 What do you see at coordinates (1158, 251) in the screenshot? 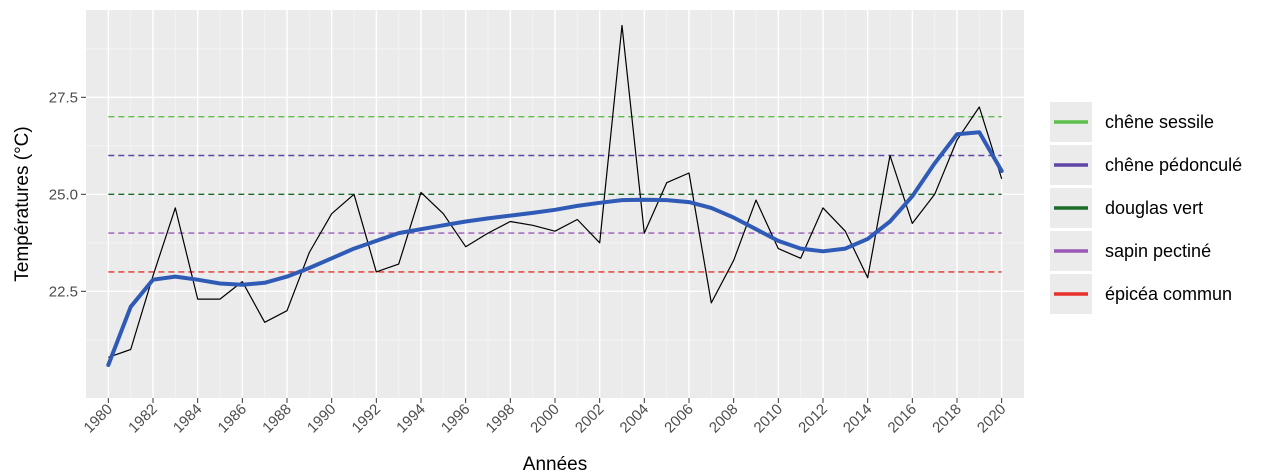
I see `legend-label: sapin pectiné` at bounding box center [1158, 251].